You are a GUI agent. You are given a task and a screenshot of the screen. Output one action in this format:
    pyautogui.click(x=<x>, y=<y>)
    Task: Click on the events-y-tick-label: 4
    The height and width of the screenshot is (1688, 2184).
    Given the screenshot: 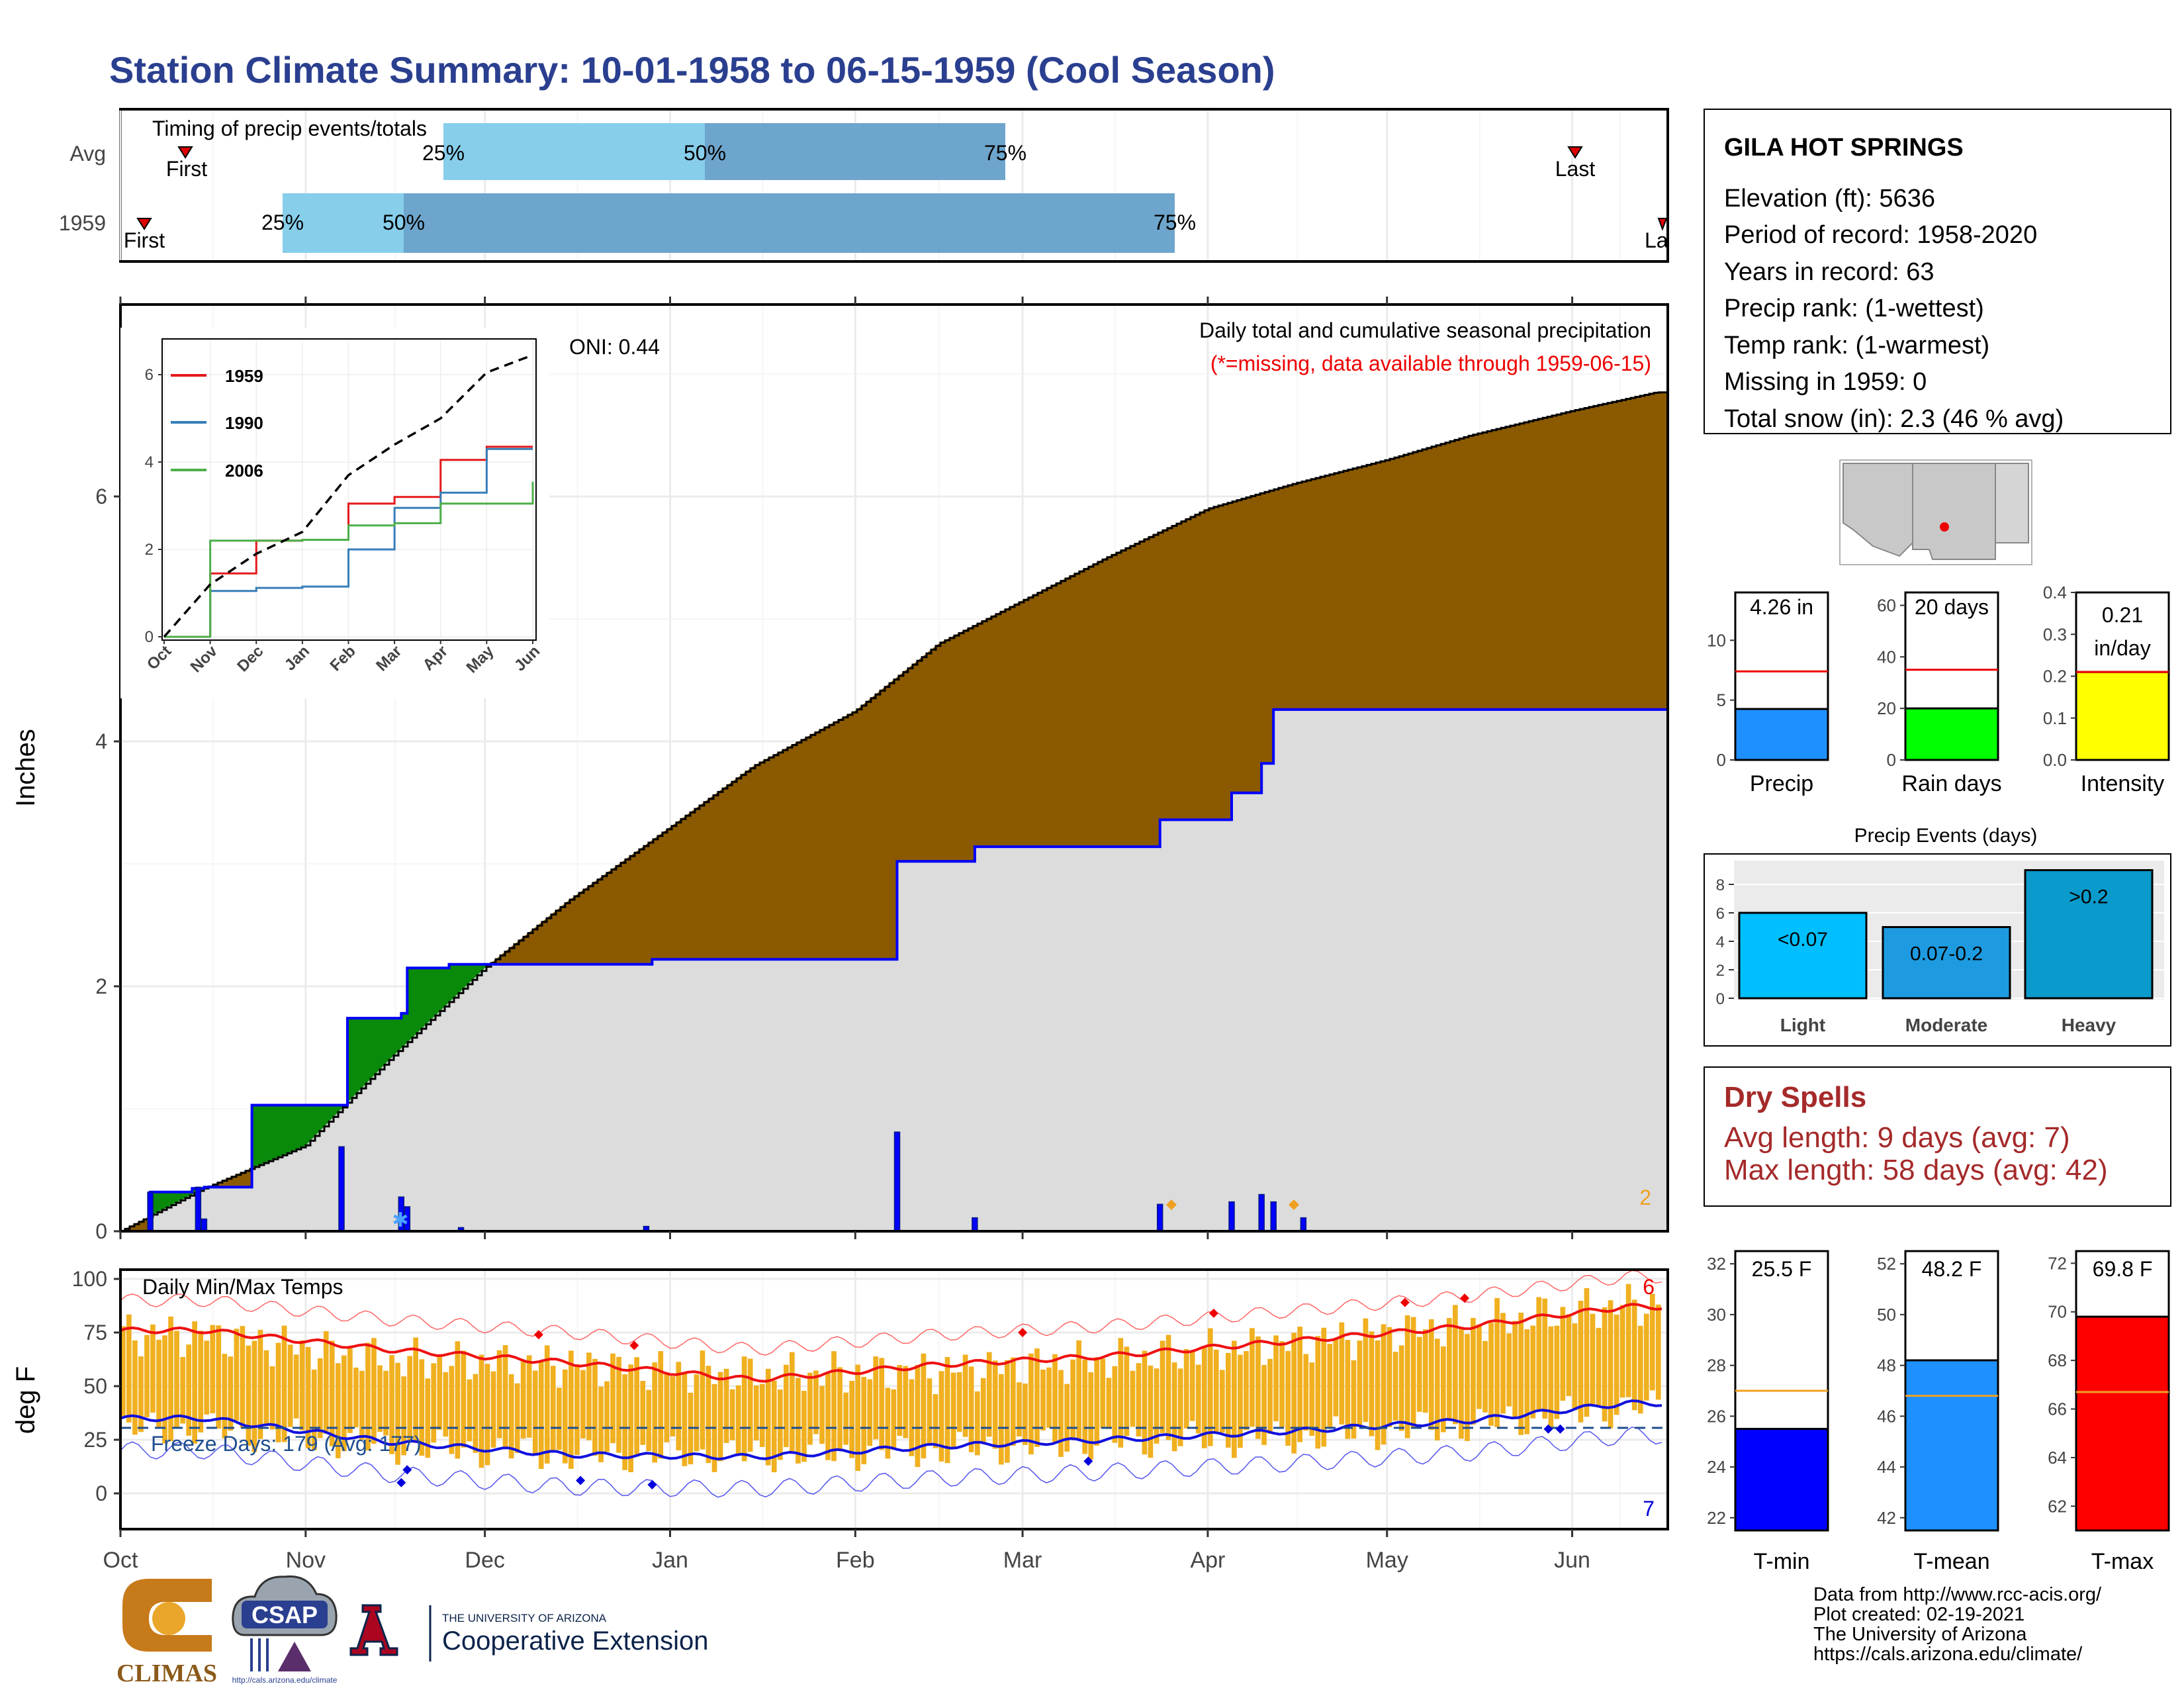 What is the action you would take?
    pyautogui.click(x=1720, y=942)
    